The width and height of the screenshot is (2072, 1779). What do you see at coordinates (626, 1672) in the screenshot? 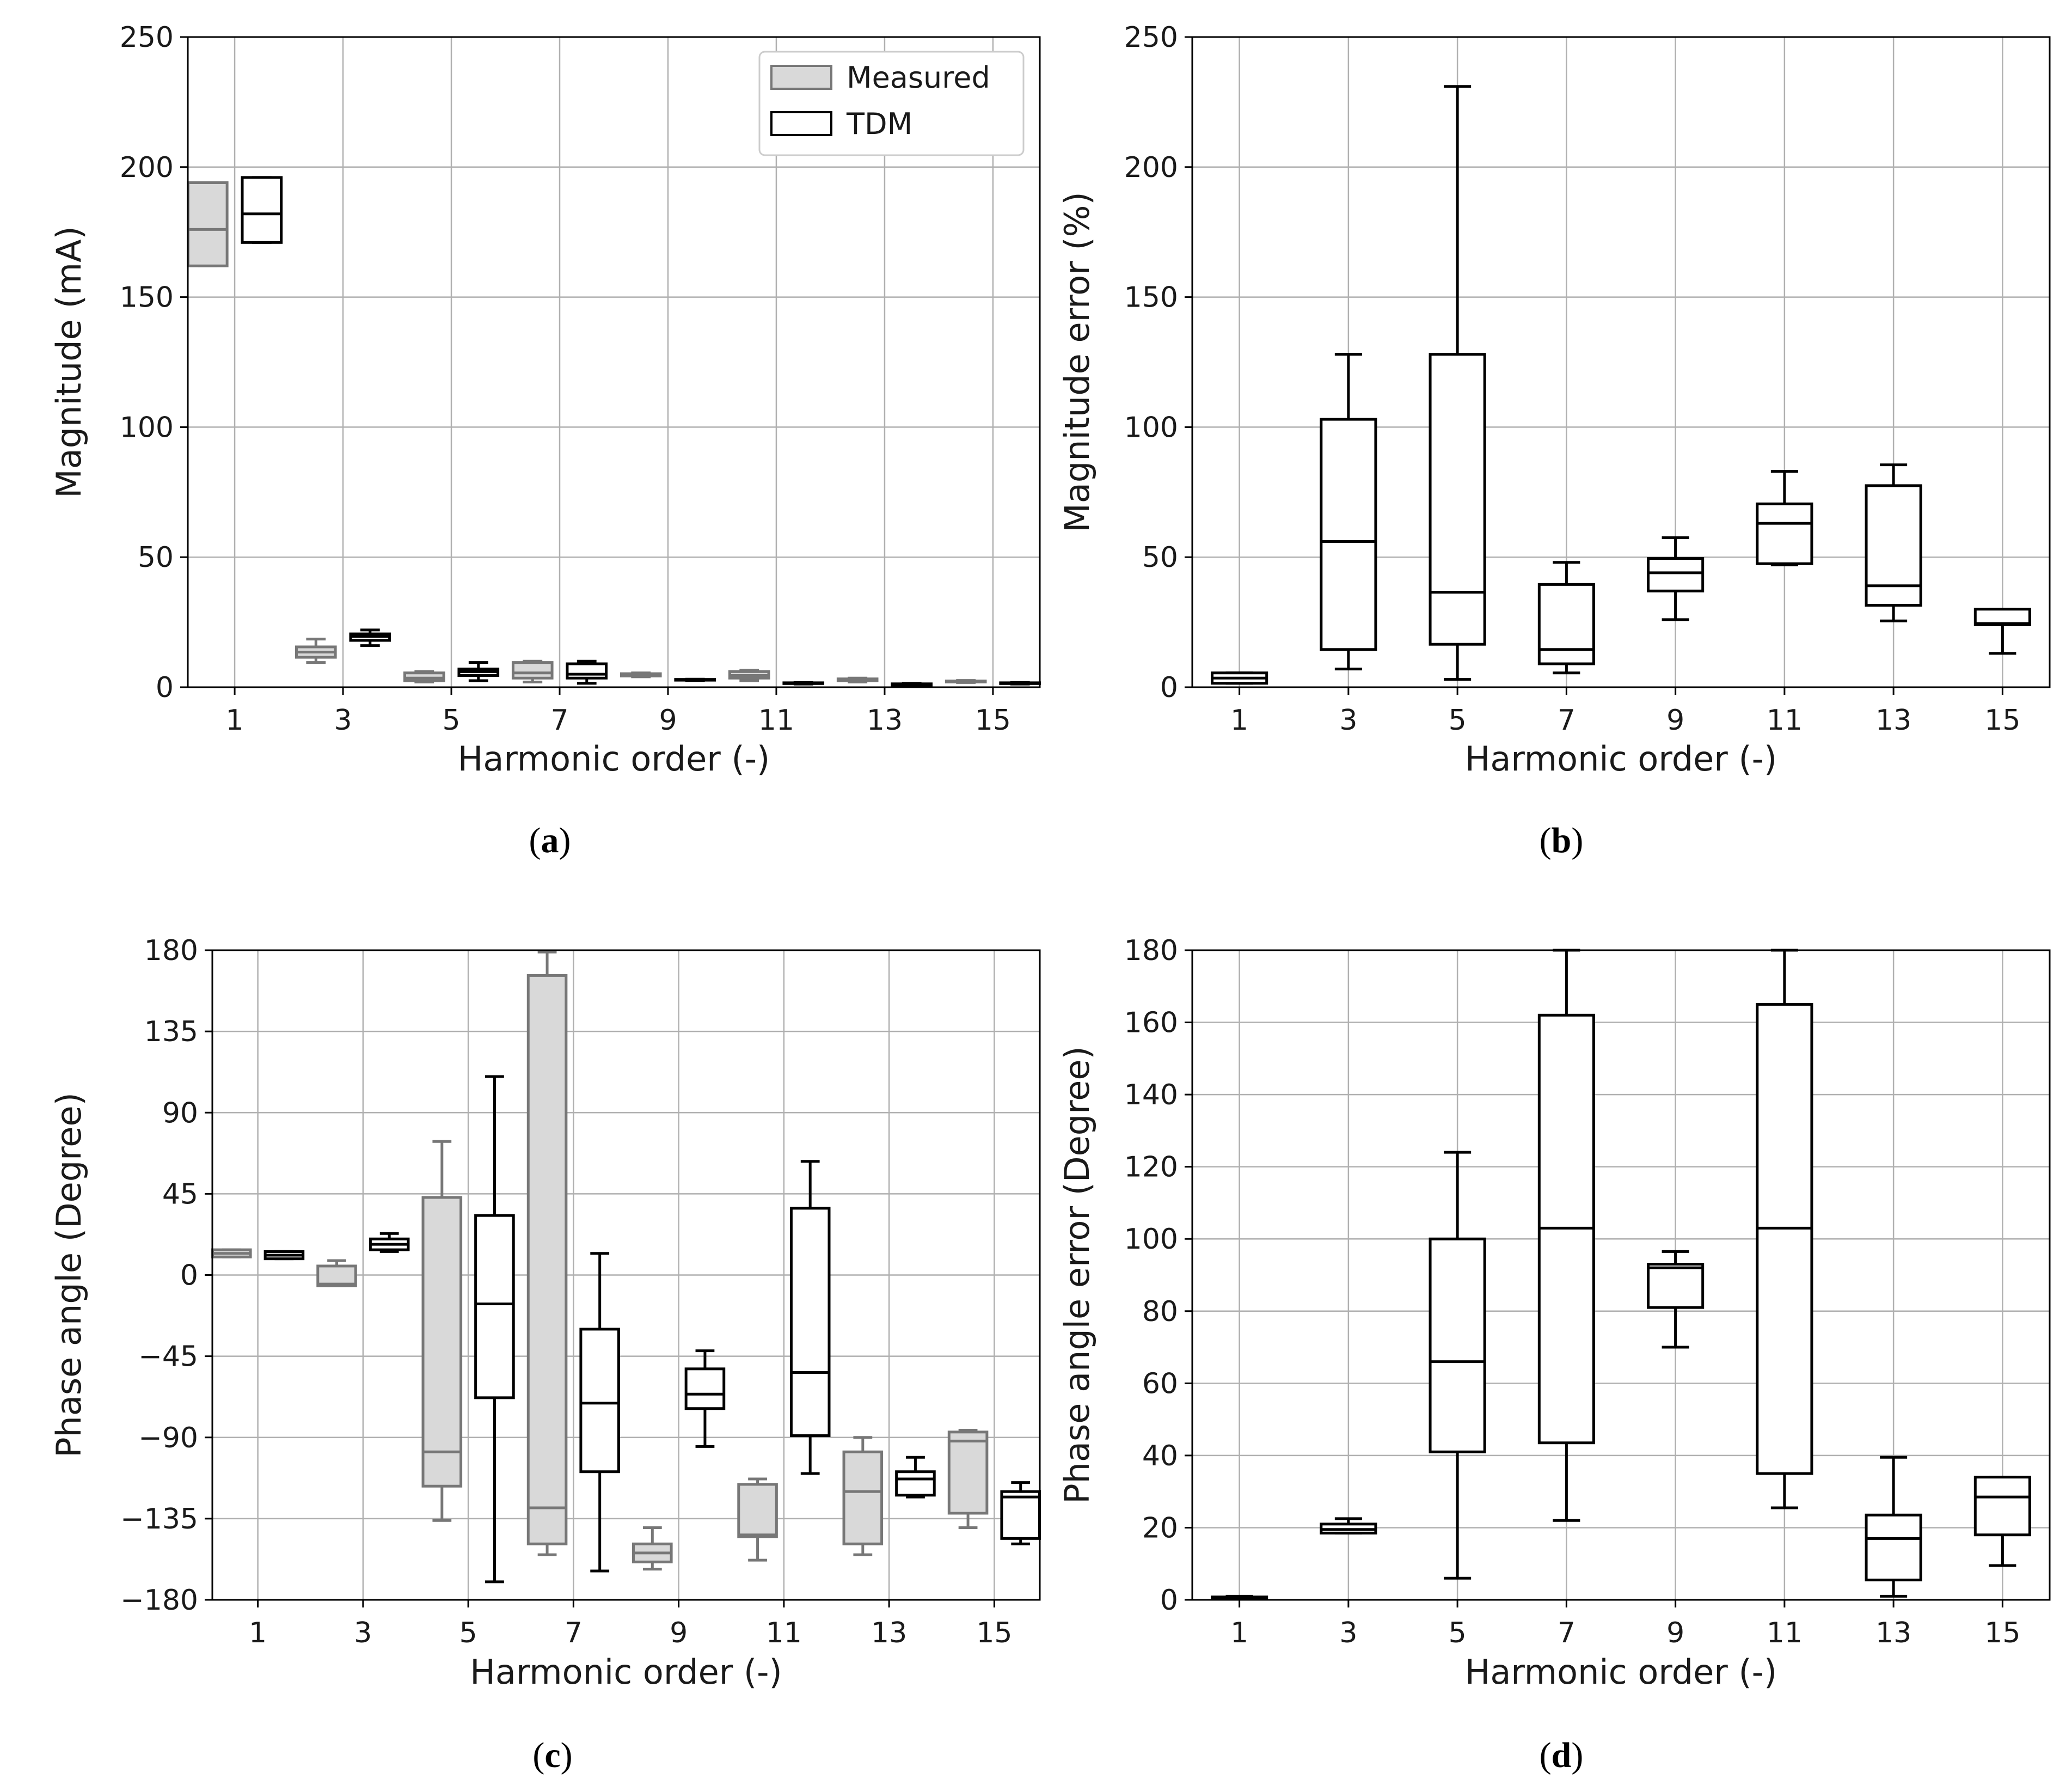
I see `panel-c-x-axis-label: Harmonic order (-)` at bounding box center [626, 1672].